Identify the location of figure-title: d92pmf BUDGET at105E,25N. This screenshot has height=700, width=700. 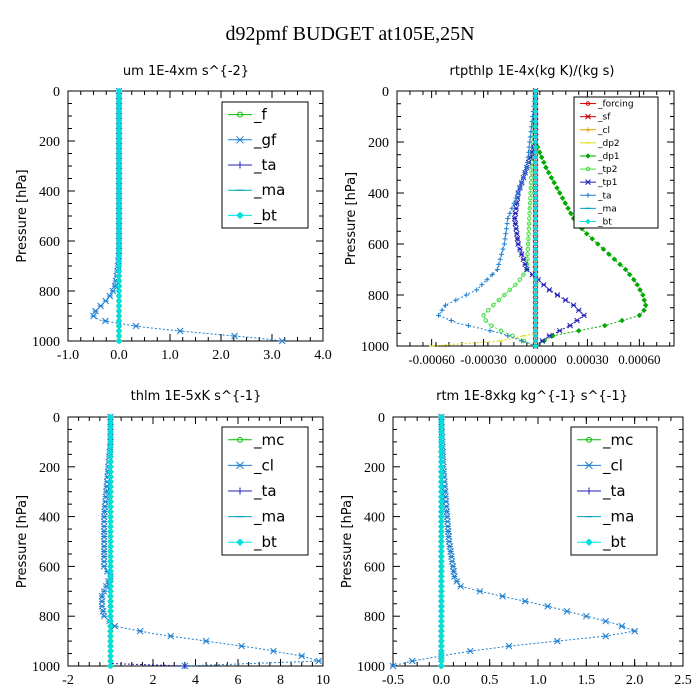
(349, 34).